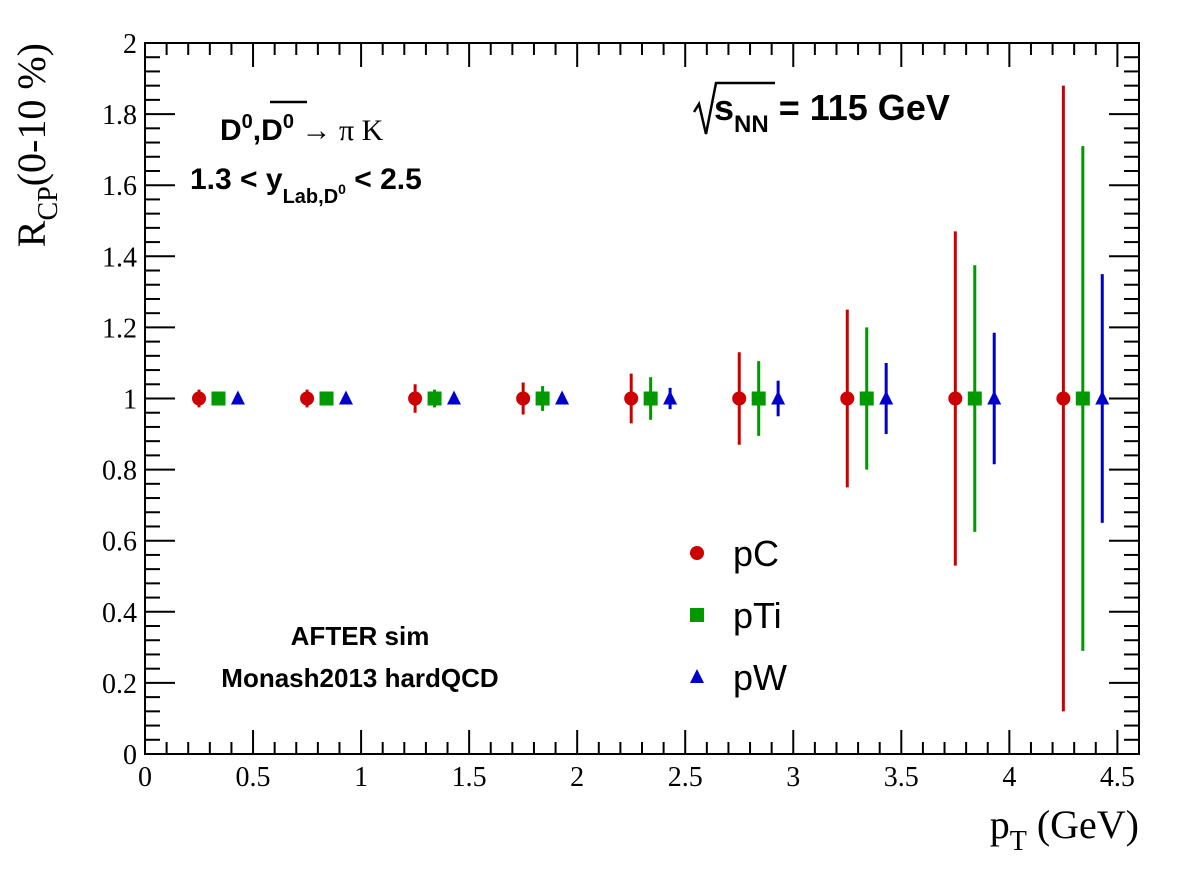 The height and width of the screenshot is (876, 1198). What do you see at coordinates (359, 678) in the screenshot?
I see `svg-text: Monash2013 hardQCD` at bounding box center [359, 678].